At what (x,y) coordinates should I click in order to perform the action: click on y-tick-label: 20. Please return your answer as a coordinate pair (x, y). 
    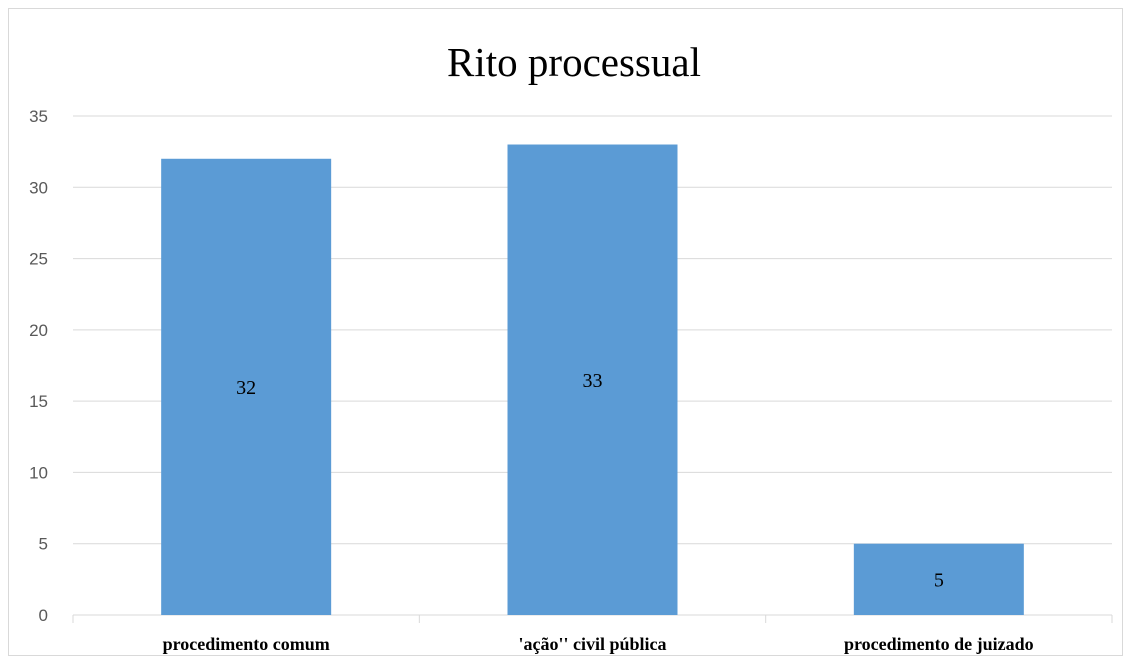
    Looking at the image, I should click on (38, 330).